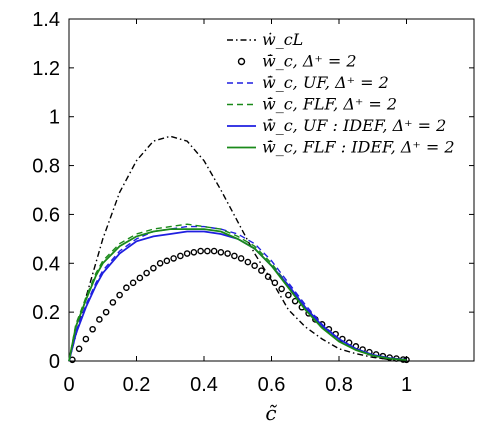 This screenshot has height=434, width=490. I want to click on y-tick-label: 0, so click(54, 362).